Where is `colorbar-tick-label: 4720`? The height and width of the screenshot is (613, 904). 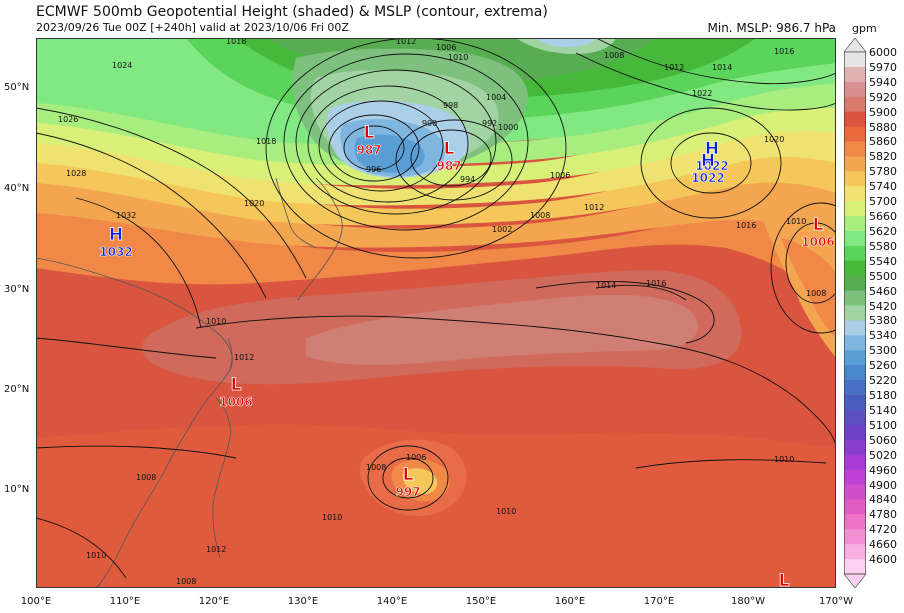 colorbar-tick-label: 4720 is located at coordinates (883, 530).